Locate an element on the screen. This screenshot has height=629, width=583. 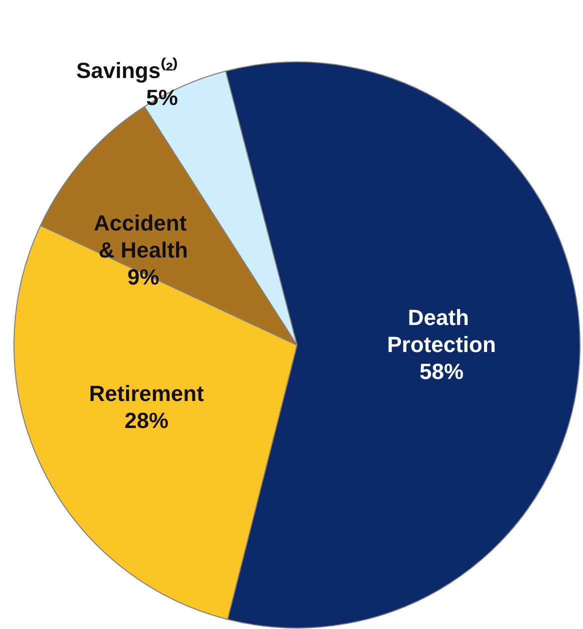
slice-label: Savings⁽²⁾ is located at coordinates (127, 69).